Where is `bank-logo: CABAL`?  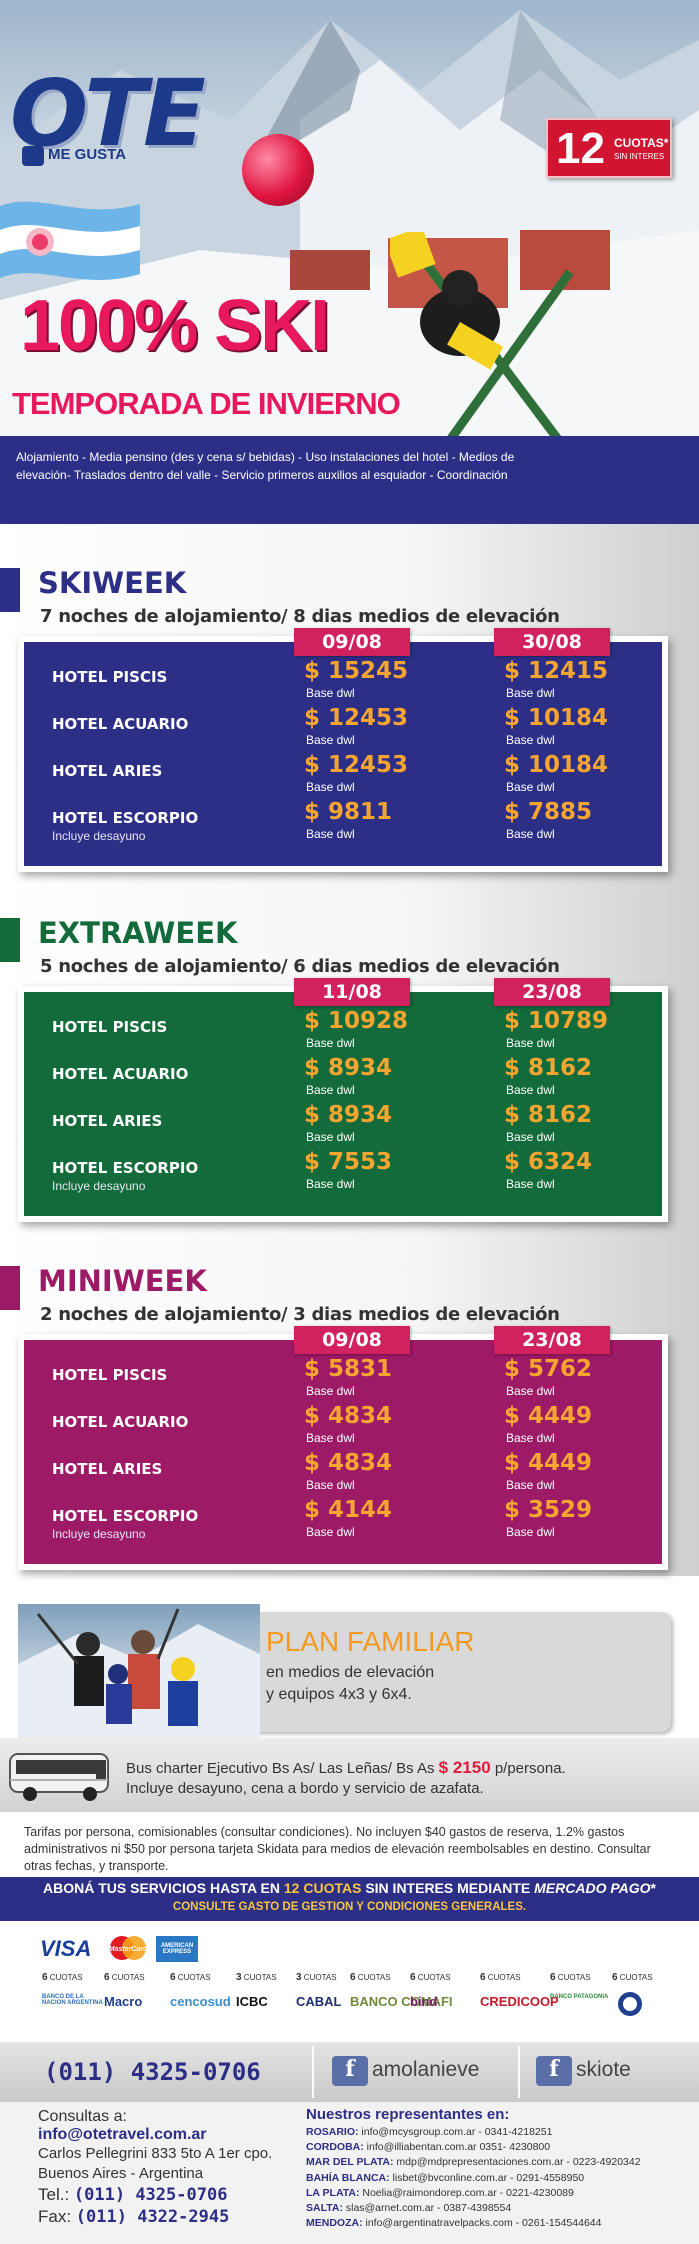
bank-logo: CABAL is located at coordinates (319, 2001).